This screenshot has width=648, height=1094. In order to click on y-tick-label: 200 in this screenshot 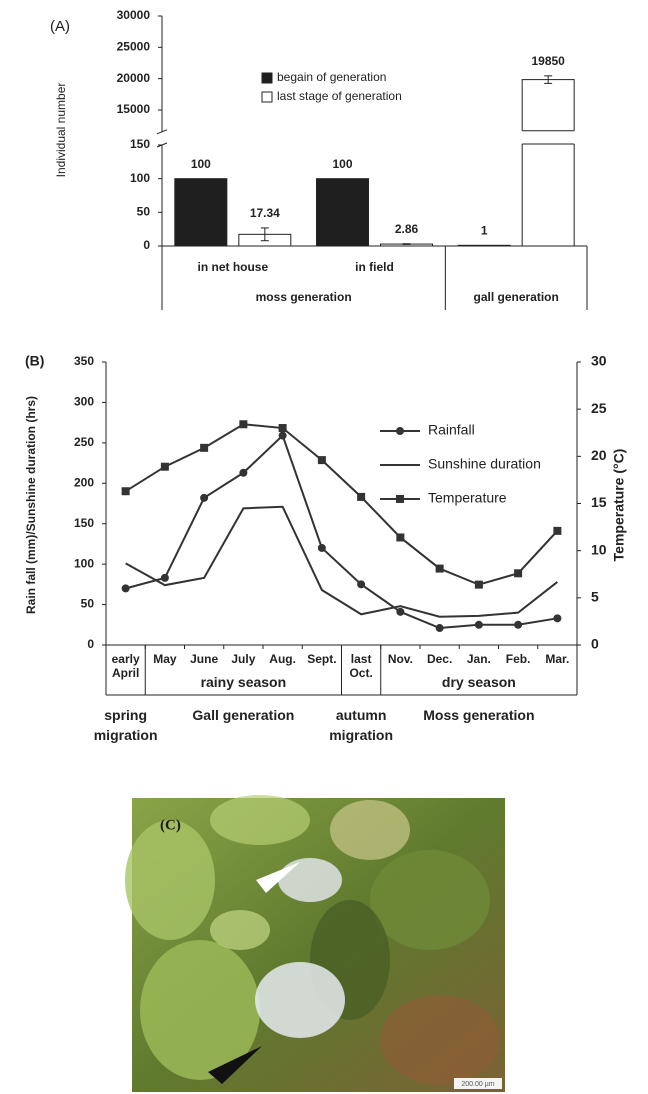, I will do `click(84, 482)`.